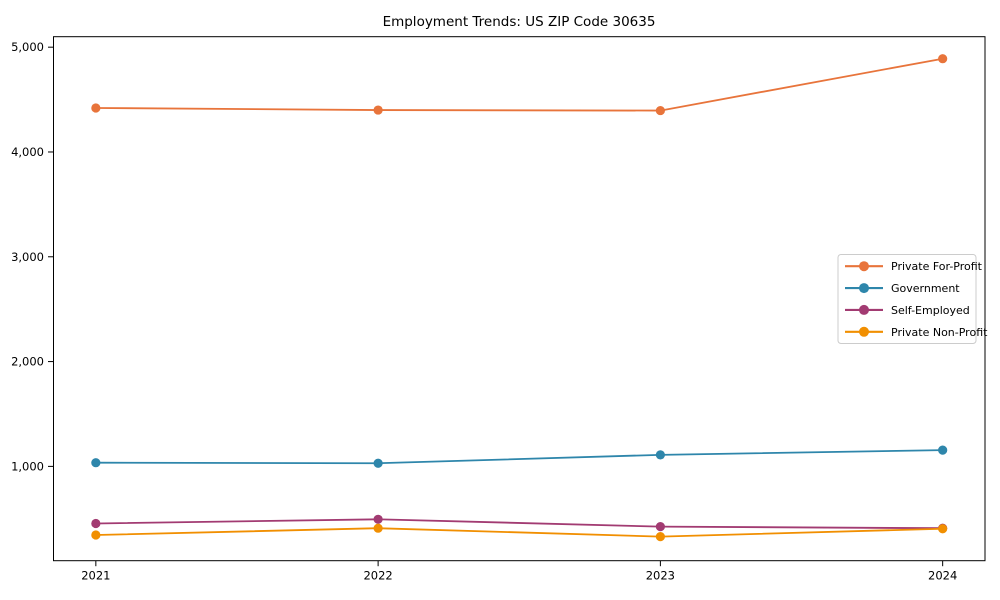 This screenshot has width=1000, height=600. Describe the element at coordinates (377, 576) in the screenshot. I see `x-tick-label: 2022` at that location.